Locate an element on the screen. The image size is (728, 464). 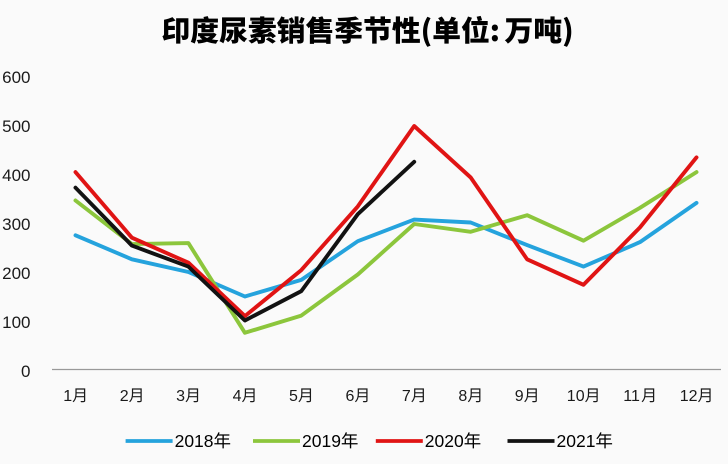
svg-text: 400 is located at coordinates (16, 175).